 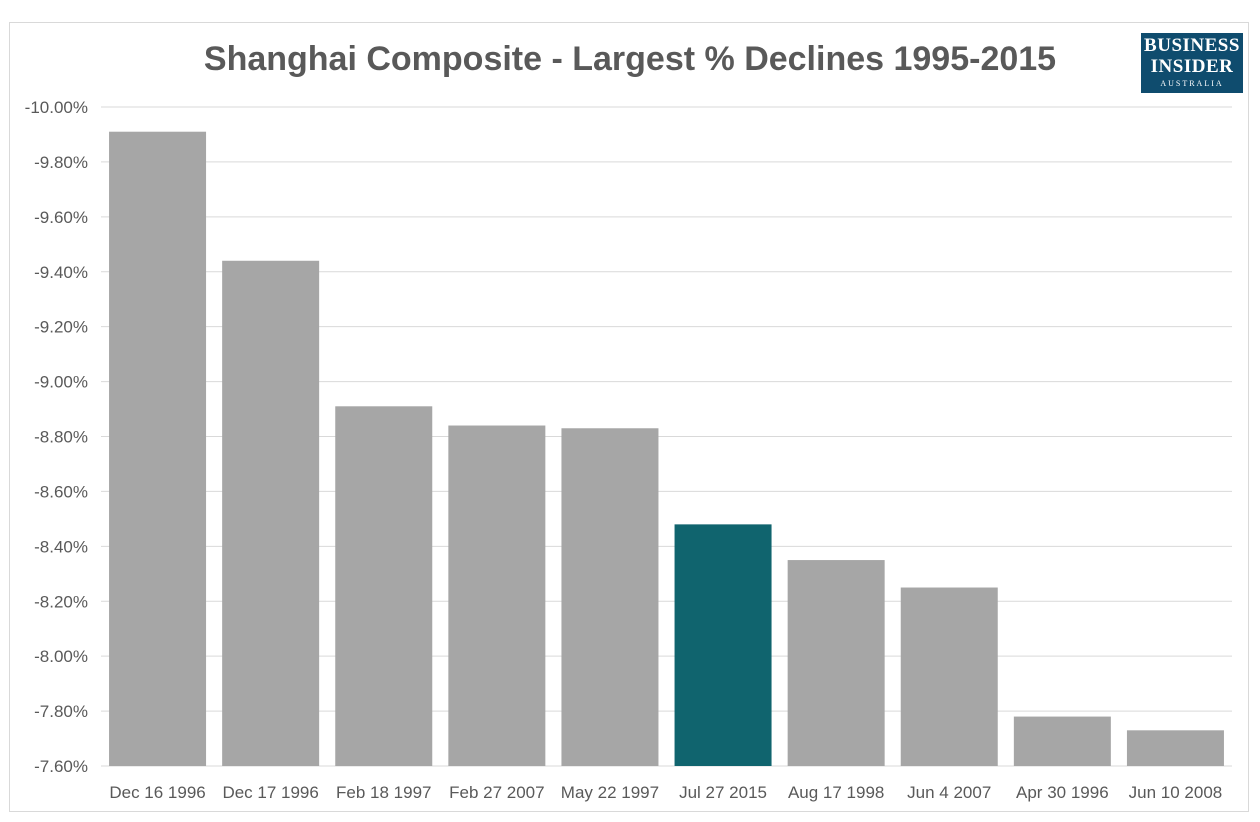 I want to click on x-tick-label: Jul 27 2015, so click(x=723, y=792).